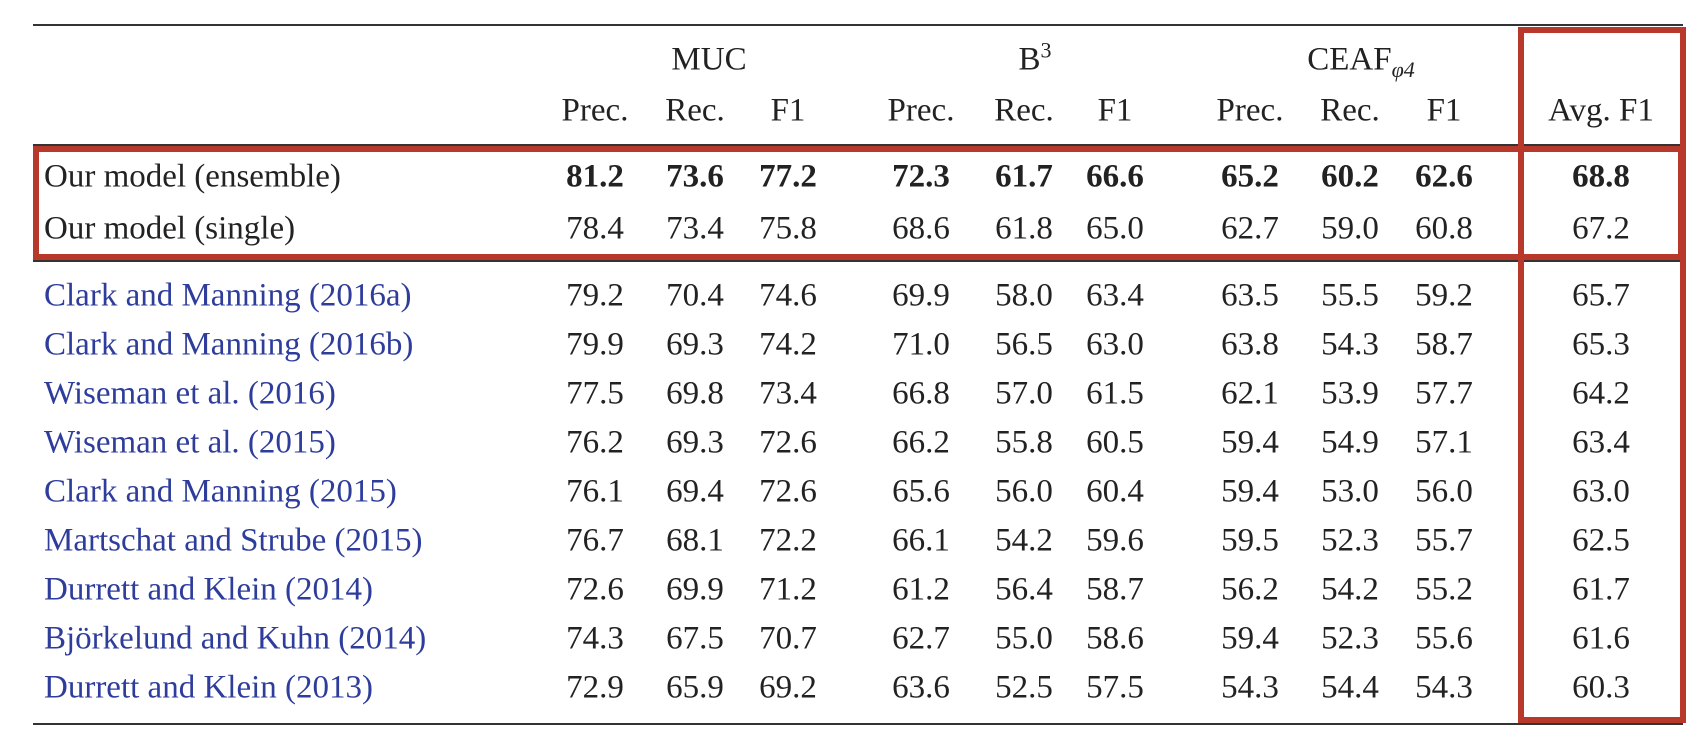  Describe the element at coordinates (229, 344) in the screenshot. I see `row-name: Clark and Manning (2016b)` at that location.